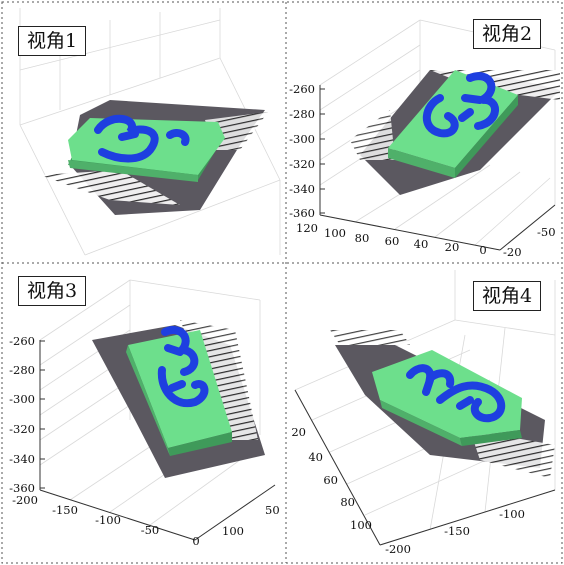 The height and width of the screenshot is (565, 564). What do you see at coordinates (22, 414) in the screenshot?
I see `panel-3-z-tick-labels: -260 -280 -300 -320 -340 -360` at bounding box center [22, 414].